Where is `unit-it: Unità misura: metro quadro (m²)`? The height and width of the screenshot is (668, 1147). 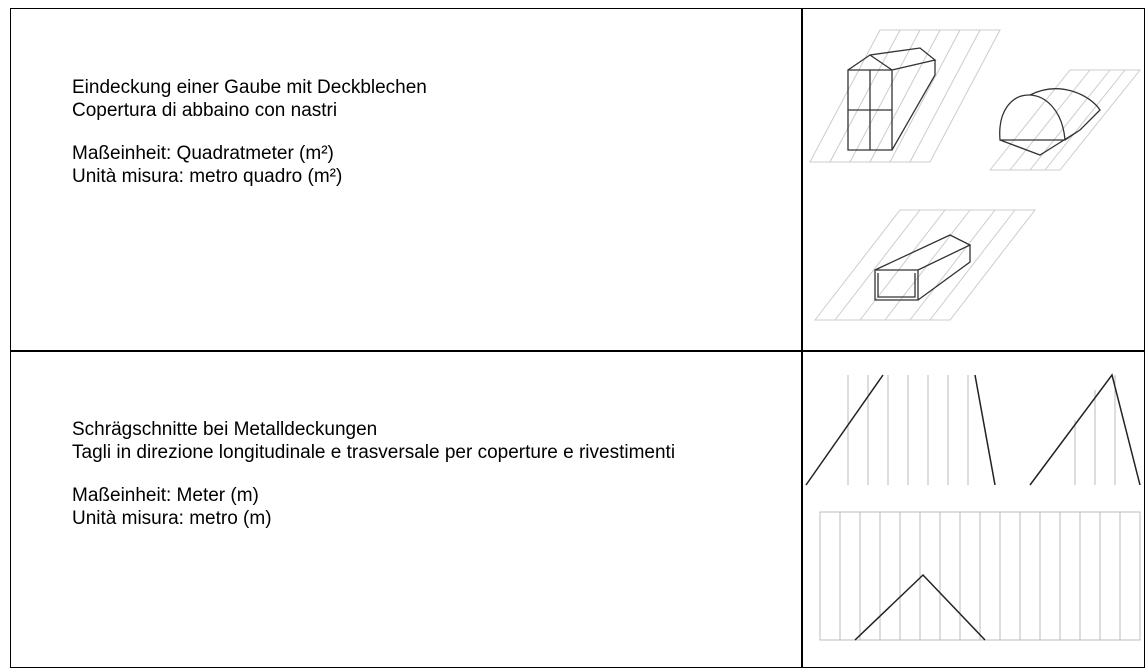
unit-it: Unità misura: metro quadro (m²) is located at coordinates (207, 176).